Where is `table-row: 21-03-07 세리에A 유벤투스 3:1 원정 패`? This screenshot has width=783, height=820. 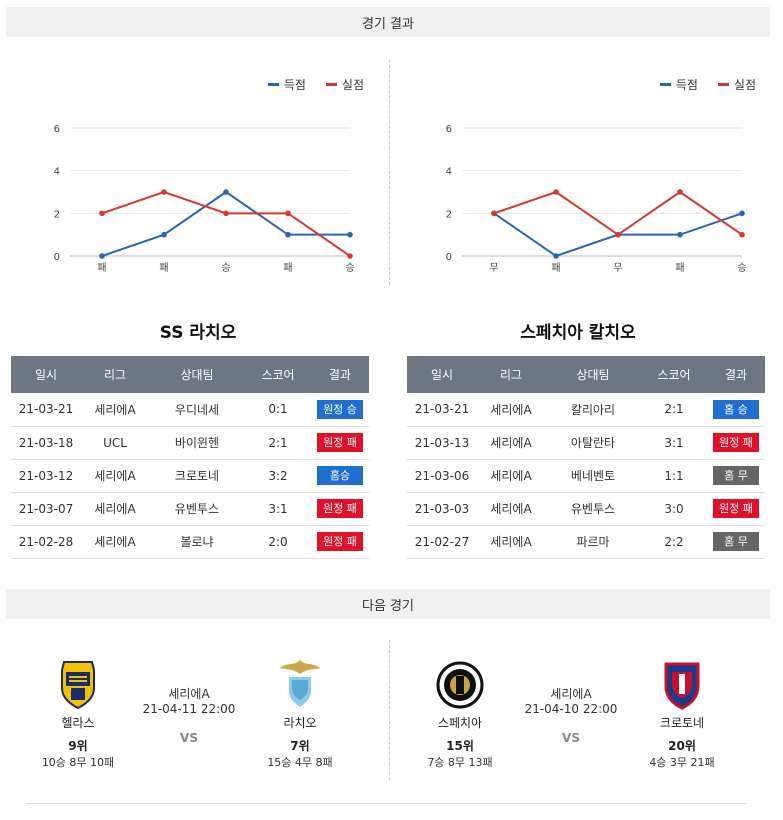
table-row: 21-03-07 세리에A 유벤투스 3:1 원정 패 is located at coordinates (190, 509).